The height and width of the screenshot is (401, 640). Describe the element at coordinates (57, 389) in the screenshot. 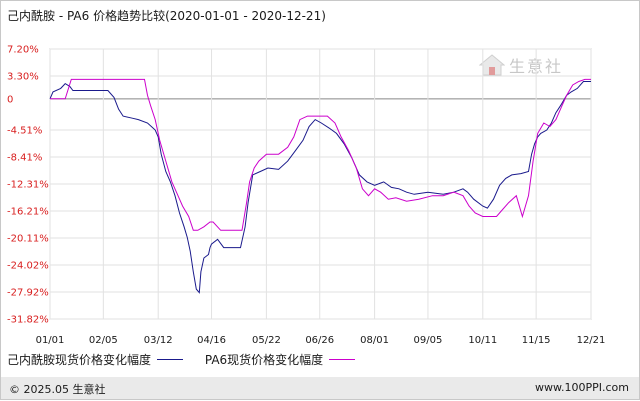

I see `footer-copyright: © 2025.05 生意社` at that location.